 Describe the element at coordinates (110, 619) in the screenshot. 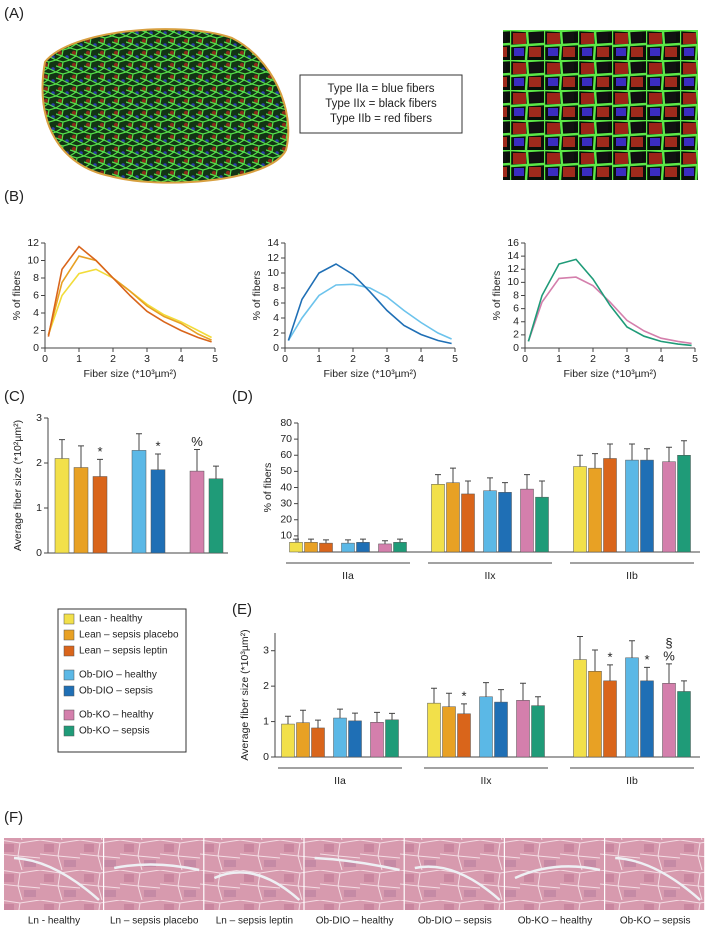

I see `legend-label: Lean - healthy` at that location.